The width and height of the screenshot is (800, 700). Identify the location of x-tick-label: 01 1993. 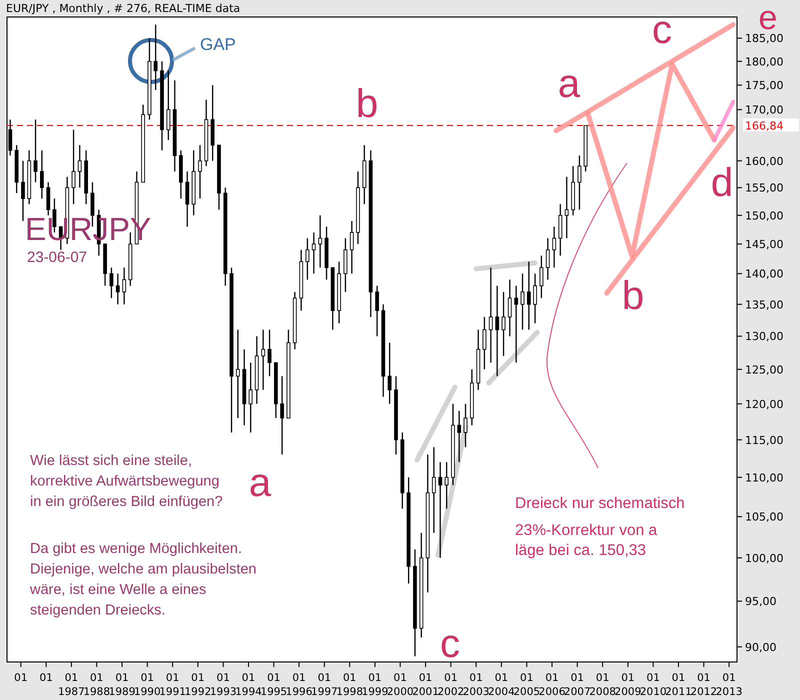
(223, 685).